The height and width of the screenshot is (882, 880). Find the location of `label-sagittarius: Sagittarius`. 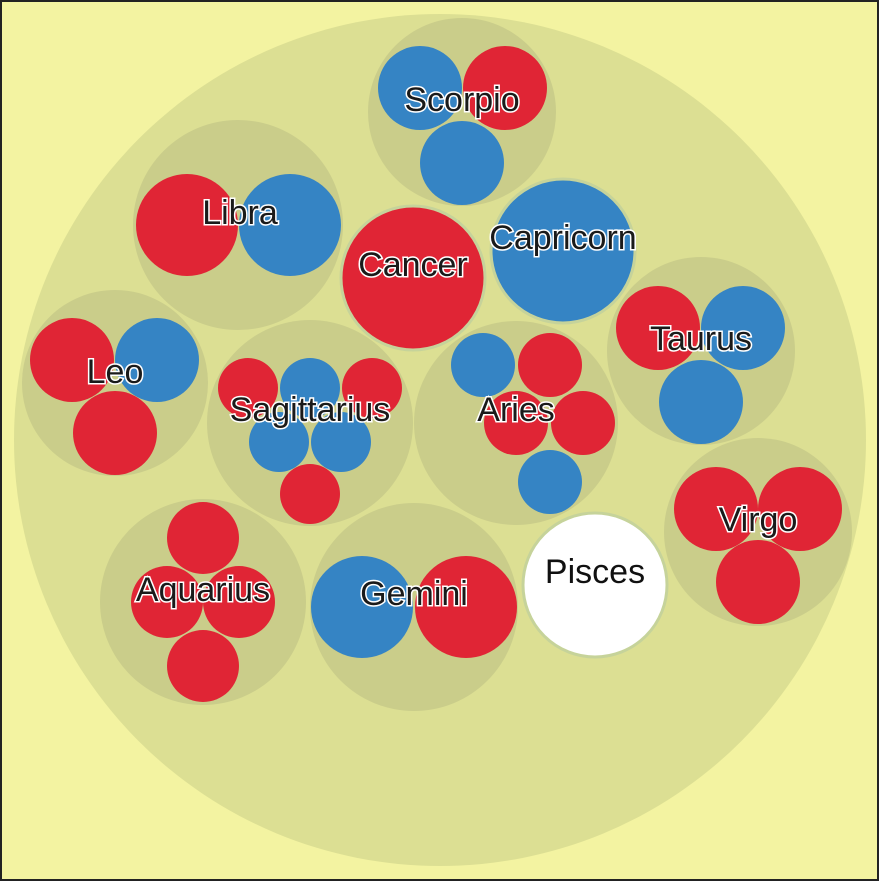

label-sagittarius: Sagittarius is located at coordinates (310, 410).